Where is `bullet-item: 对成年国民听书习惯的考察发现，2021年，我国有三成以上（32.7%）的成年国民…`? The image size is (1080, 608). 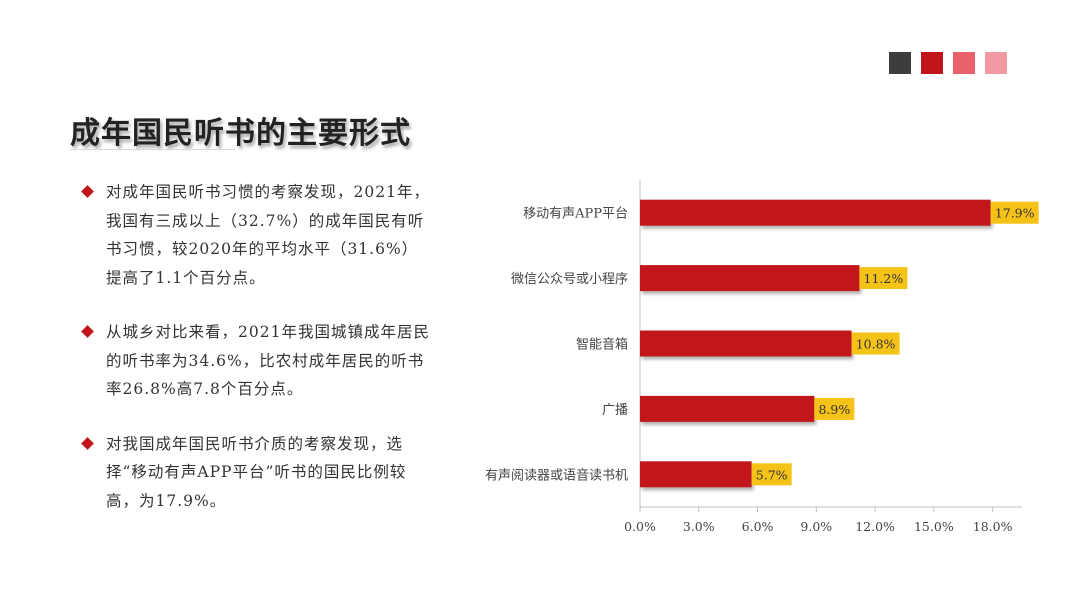 bullet-item: 对成年国民听书习惯的考察发现，2021年，我国有三成以上（32.7%）的成年国民… is located at coordinates (255, 235).